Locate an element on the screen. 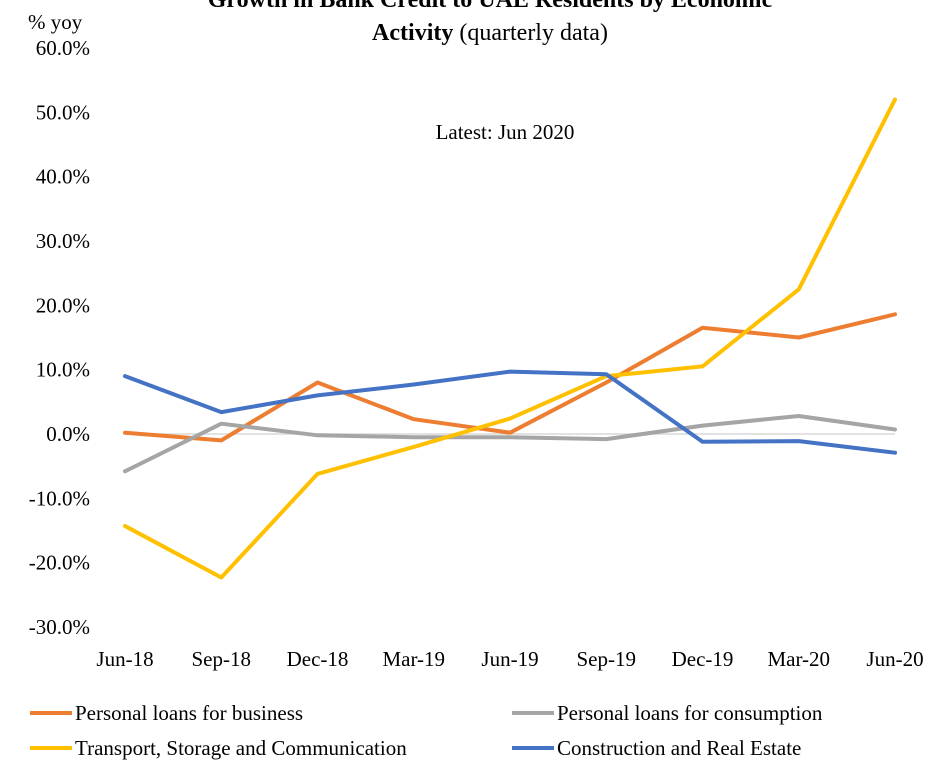 This screenshot has height=768, width=935. legend-label: Transport, Storage and Communication is located at coordinates (241, 748).